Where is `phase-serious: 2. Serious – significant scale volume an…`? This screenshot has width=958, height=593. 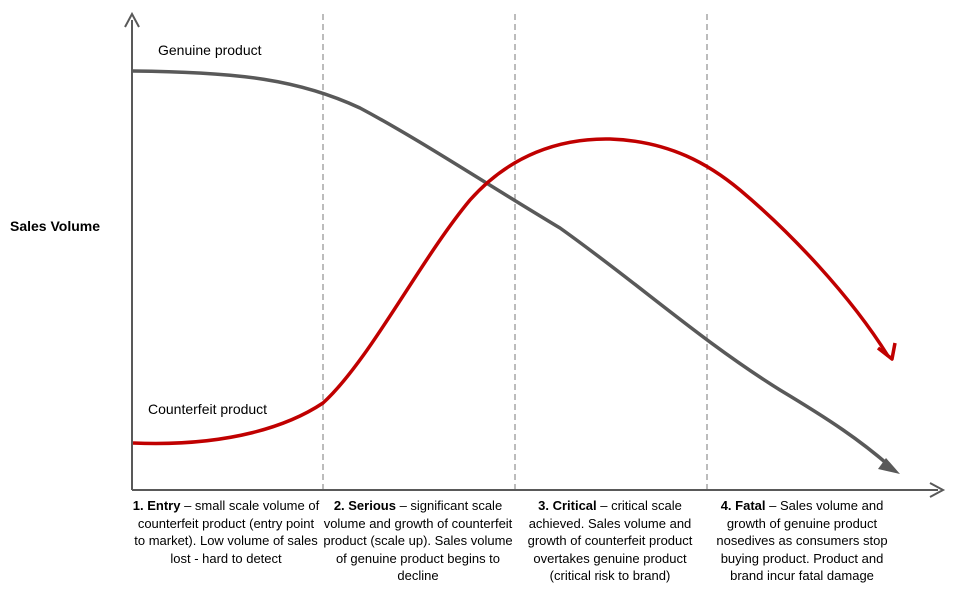 phase-serious: 2. Serious – significant scale volume an… is located at coordinates (418, 541).